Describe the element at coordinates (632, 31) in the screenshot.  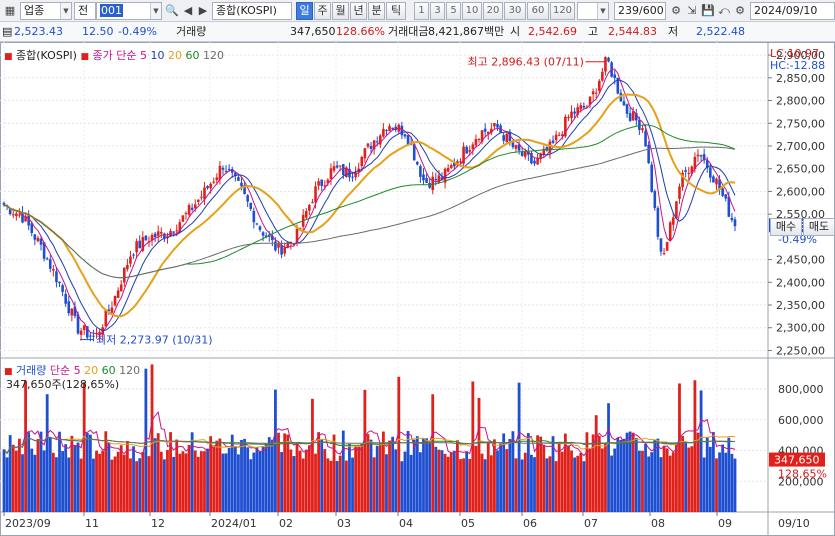
I see `info-high: 2,544.83` at that location.